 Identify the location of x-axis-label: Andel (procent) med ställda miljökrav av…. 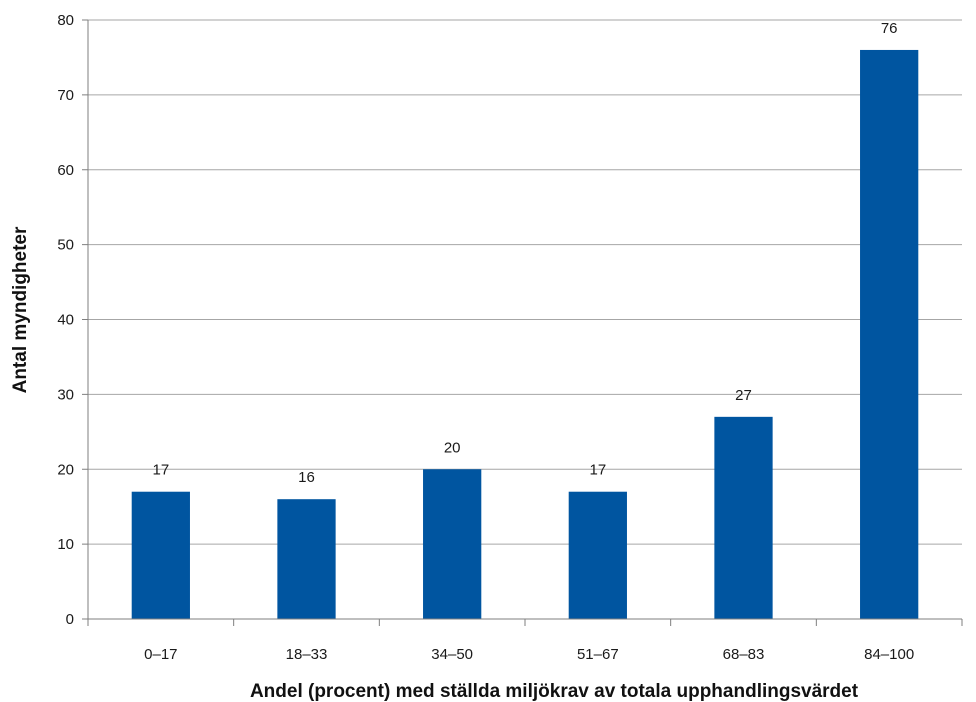
(554, 691).